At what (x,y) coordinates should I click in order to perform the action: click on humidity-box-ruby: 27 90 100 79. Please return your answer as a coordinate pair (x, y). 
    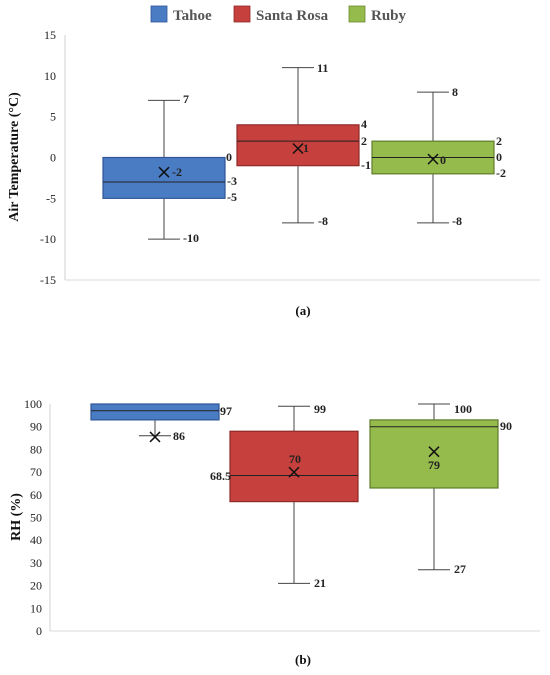
    Looking at the image, I should click on (440, 489).